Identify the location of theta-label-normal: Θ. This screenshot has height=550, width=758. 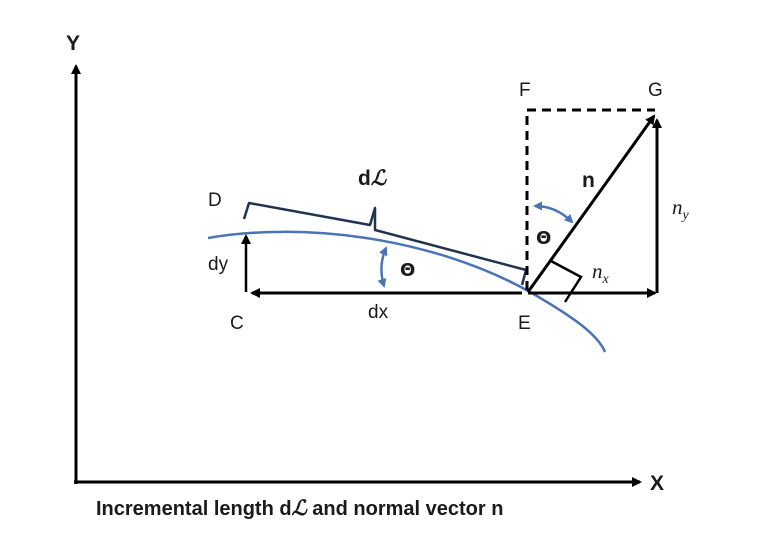
(543, 238).